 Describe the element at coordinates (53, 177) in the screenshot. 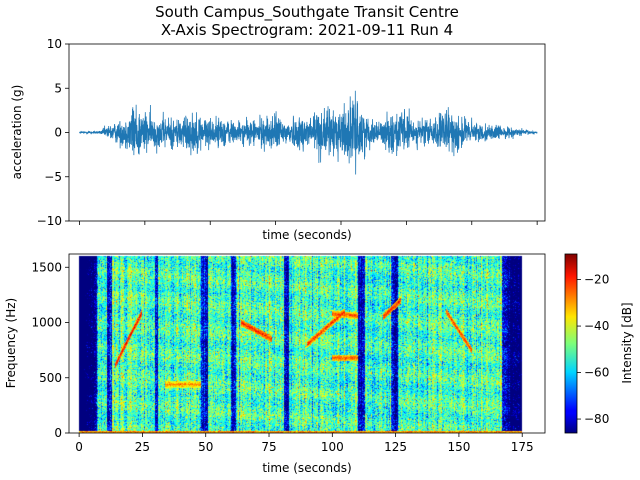

I see `acceleration-y-tick-label: −5` at that location.